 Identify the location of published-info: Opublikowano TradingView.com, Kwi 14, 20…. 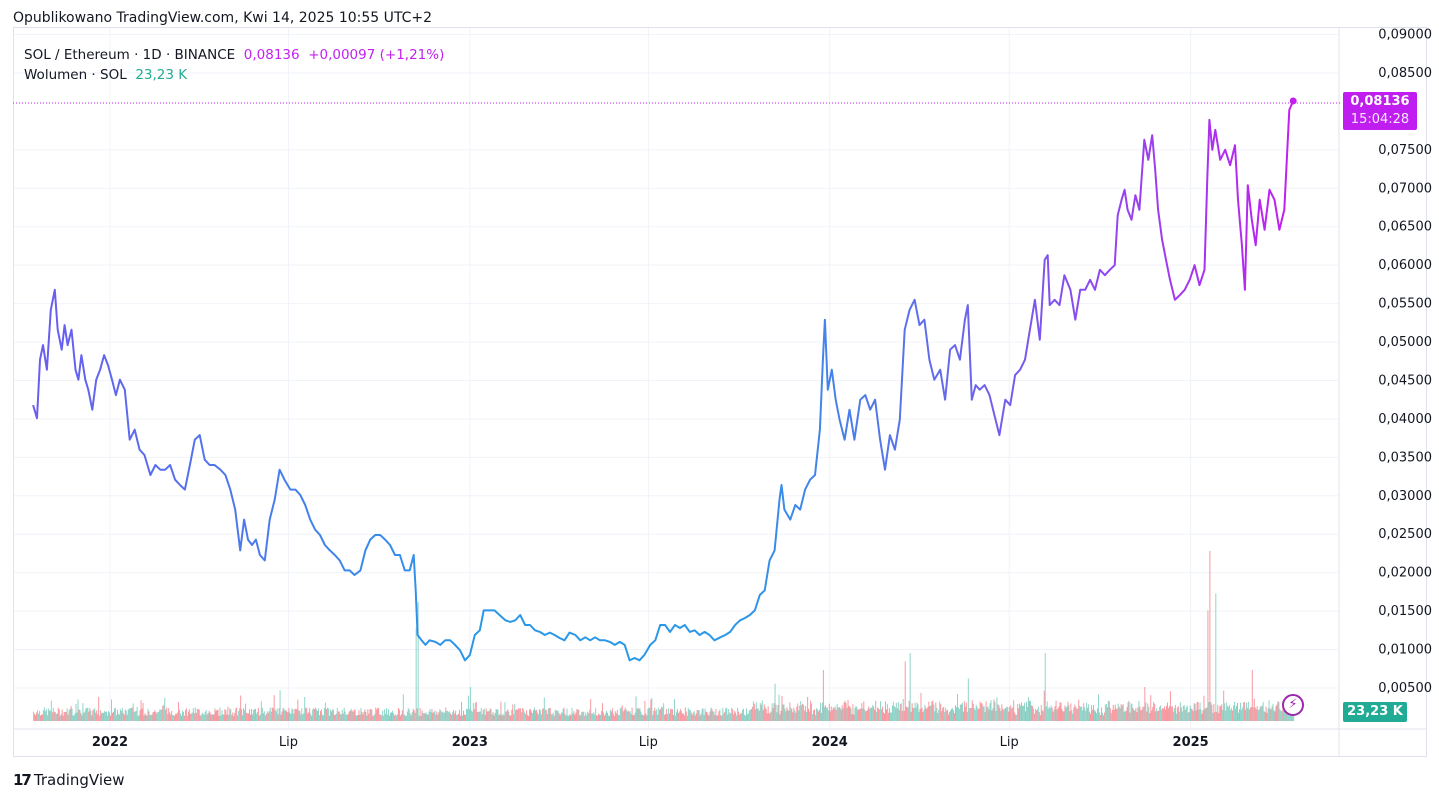
(223, 18).